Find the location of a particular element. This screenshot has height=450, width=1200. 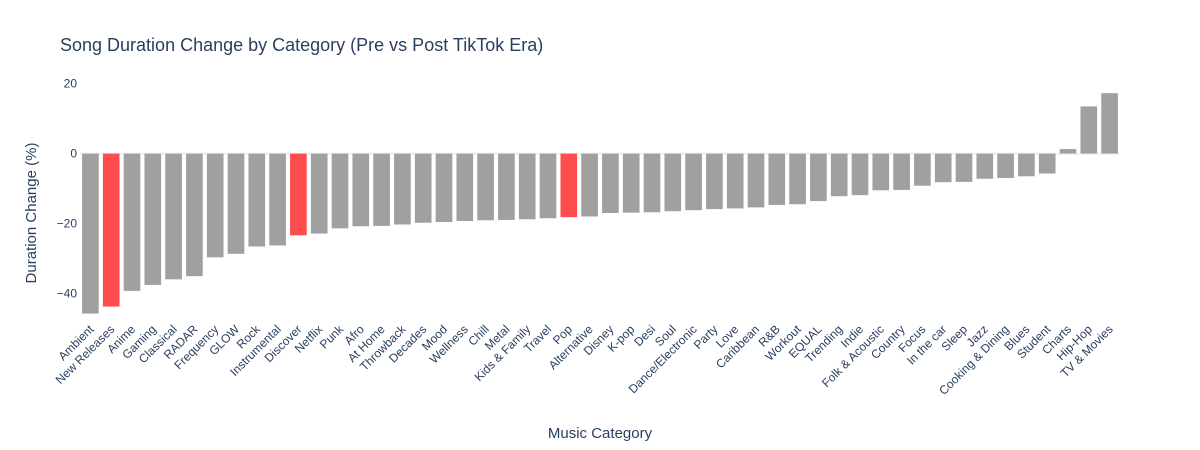

y-axis-title: Duration Change (%) is located at coordinates (31, 213).